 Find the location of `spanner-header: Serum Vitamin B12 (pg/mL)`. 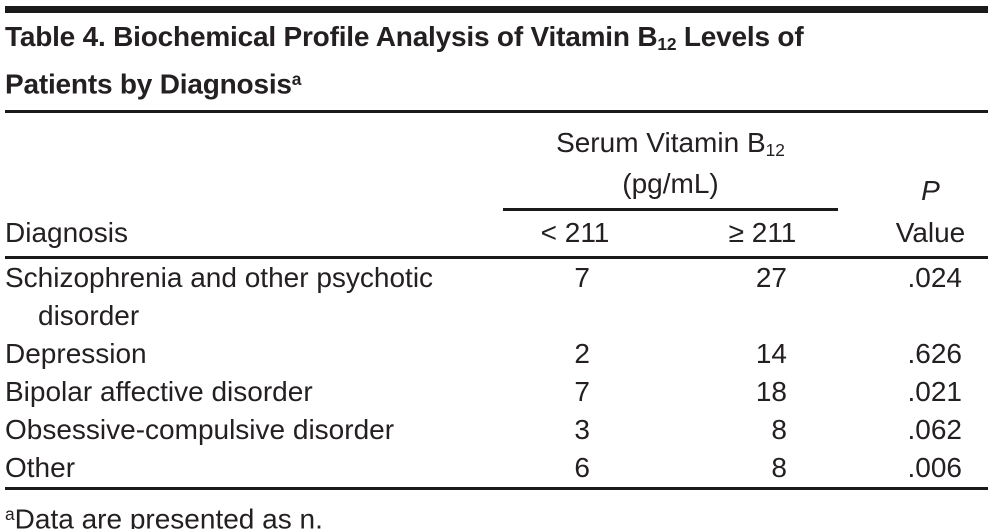

spanner-header: Serum Vitamin B12 (pg/mL) is located at coordinates (670, 162).